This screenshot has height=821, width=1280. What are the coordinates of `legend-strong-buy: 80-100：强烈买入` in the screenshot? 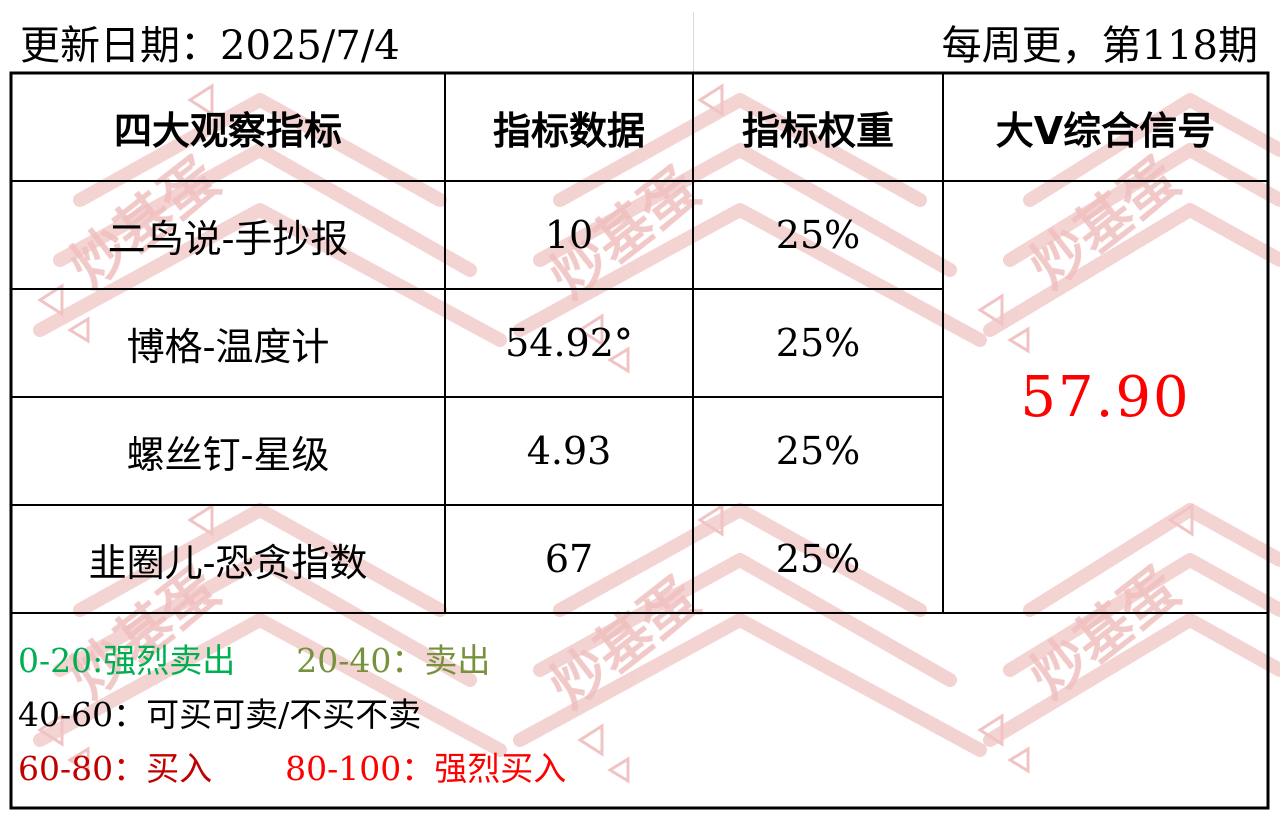 It's located at (426, 768).